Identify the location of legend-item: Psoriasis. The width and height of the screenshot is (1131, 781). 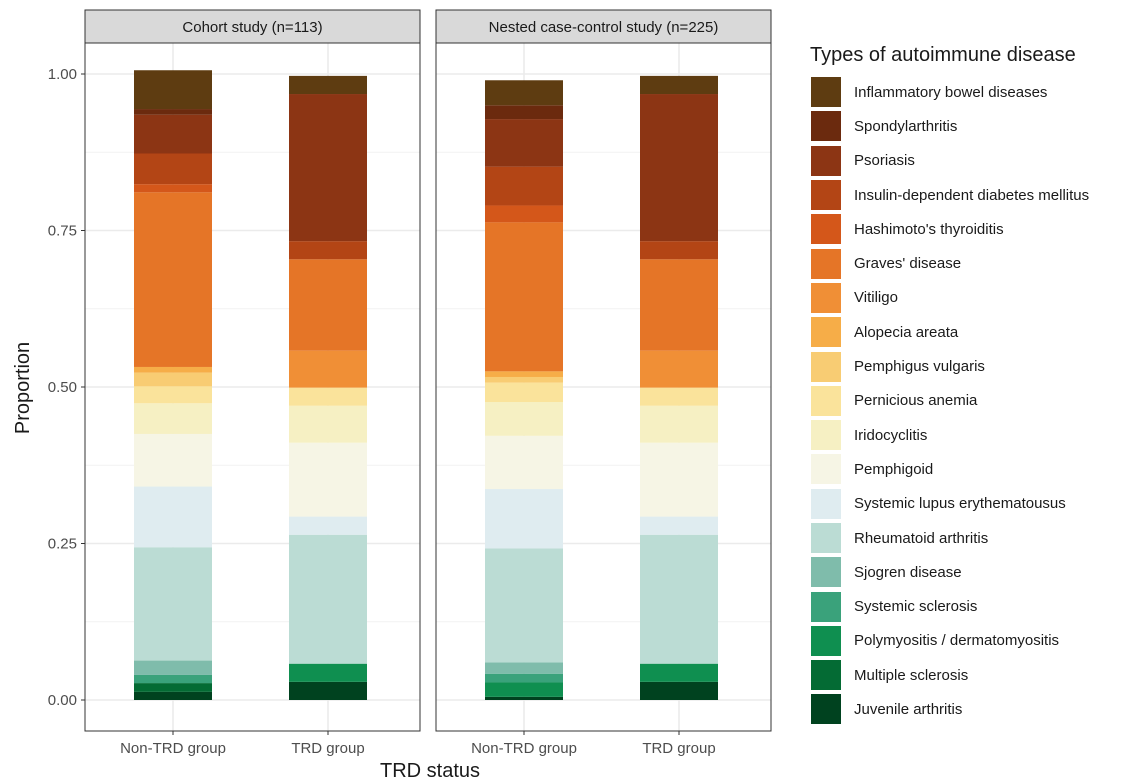
(949, 161).